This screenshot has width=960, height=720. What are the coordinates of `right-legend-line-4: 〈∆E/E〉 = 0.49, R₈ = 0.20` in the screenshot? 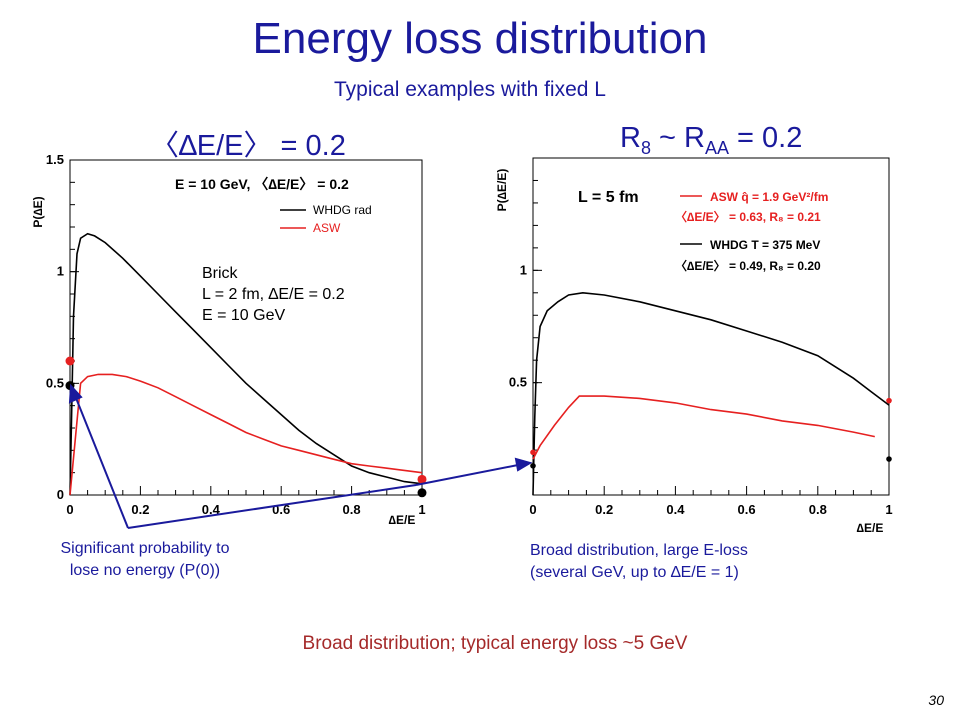 It's located at (748, 265).